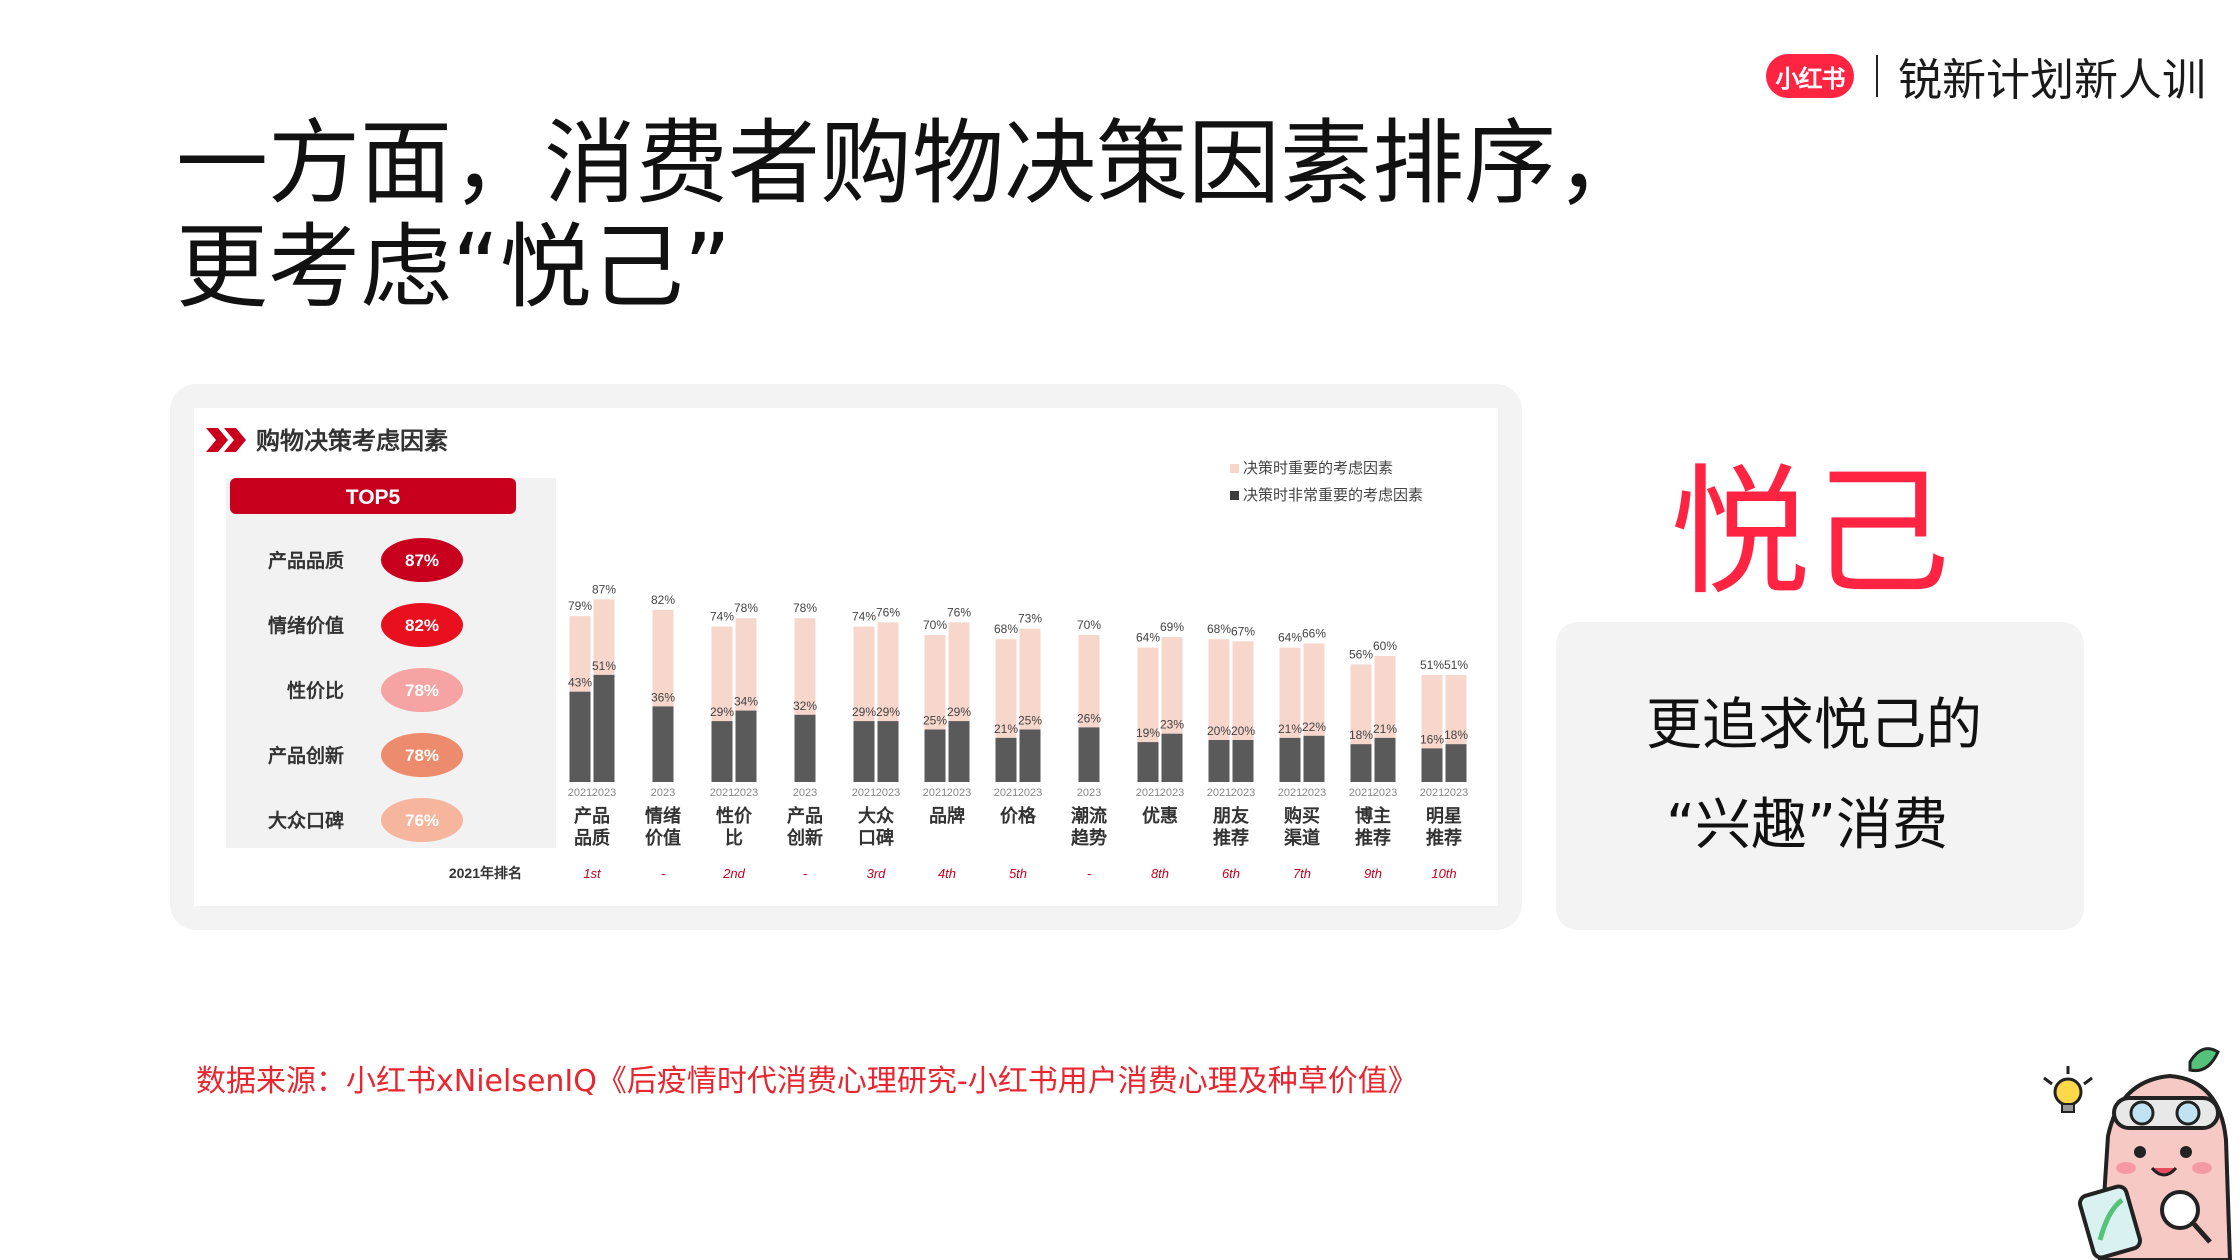  What do you see at coordinates (1160, 815) in the screenshot?
I see `category-label: 优惠` at bounding box center [1160, 815].